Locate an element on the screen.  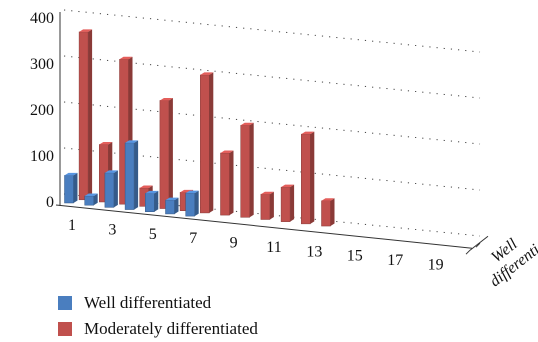
depth-axis-label: Welldifferentiated is located at coordinates (507, 249).